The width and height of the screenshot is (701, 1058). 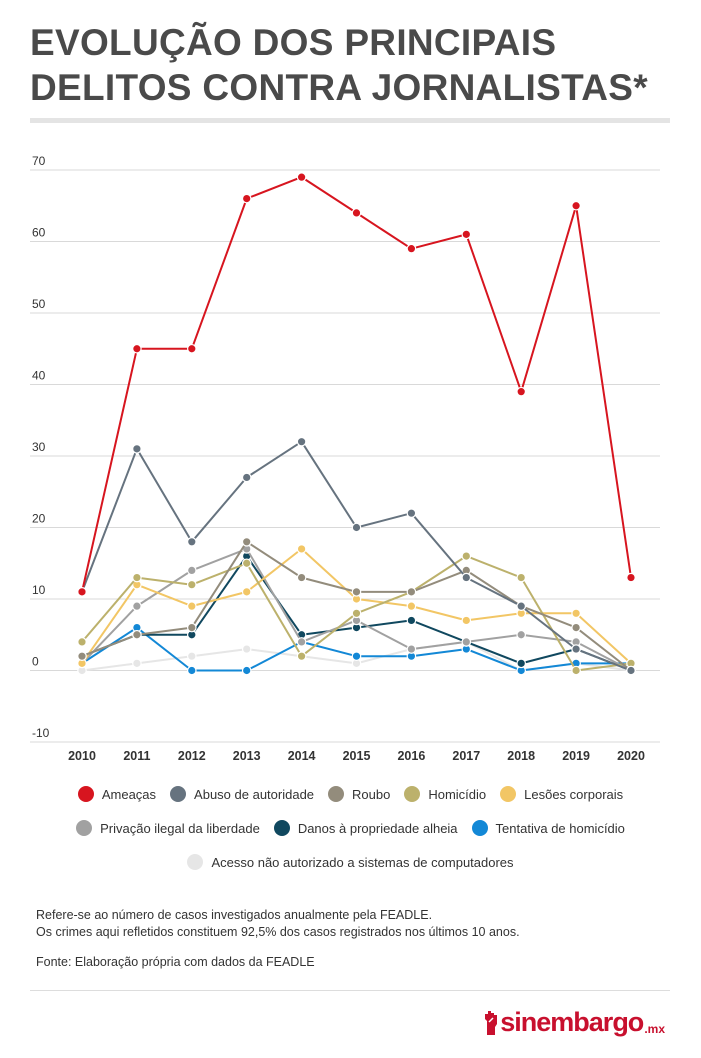 What do you see at coordinates (457, 794) in the screenshot?
I see `legend-label: Homicídio` at bounding box center [457, 794].